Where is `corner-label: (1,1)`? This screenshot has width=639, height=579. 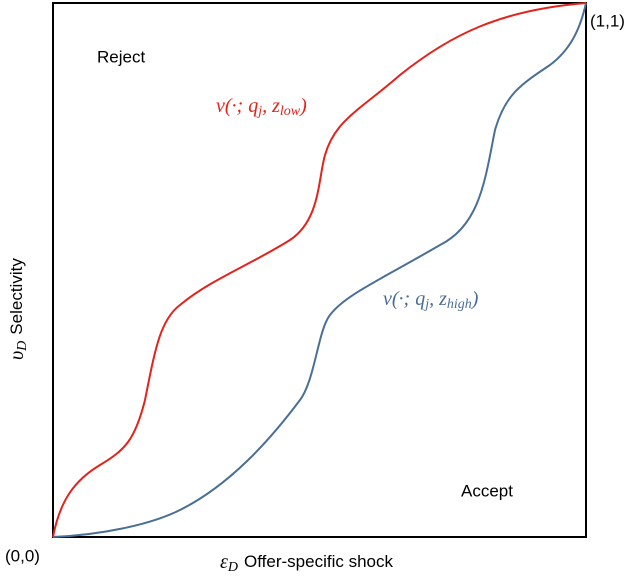 corner-label: (1,1) is located at coordinates (607, 20).